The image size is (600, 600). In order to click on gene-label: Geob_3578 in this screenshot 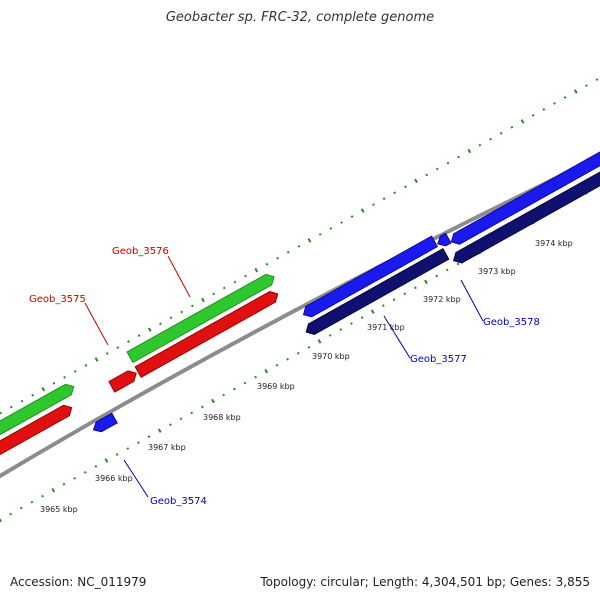, I will do `click(511, 322)`.